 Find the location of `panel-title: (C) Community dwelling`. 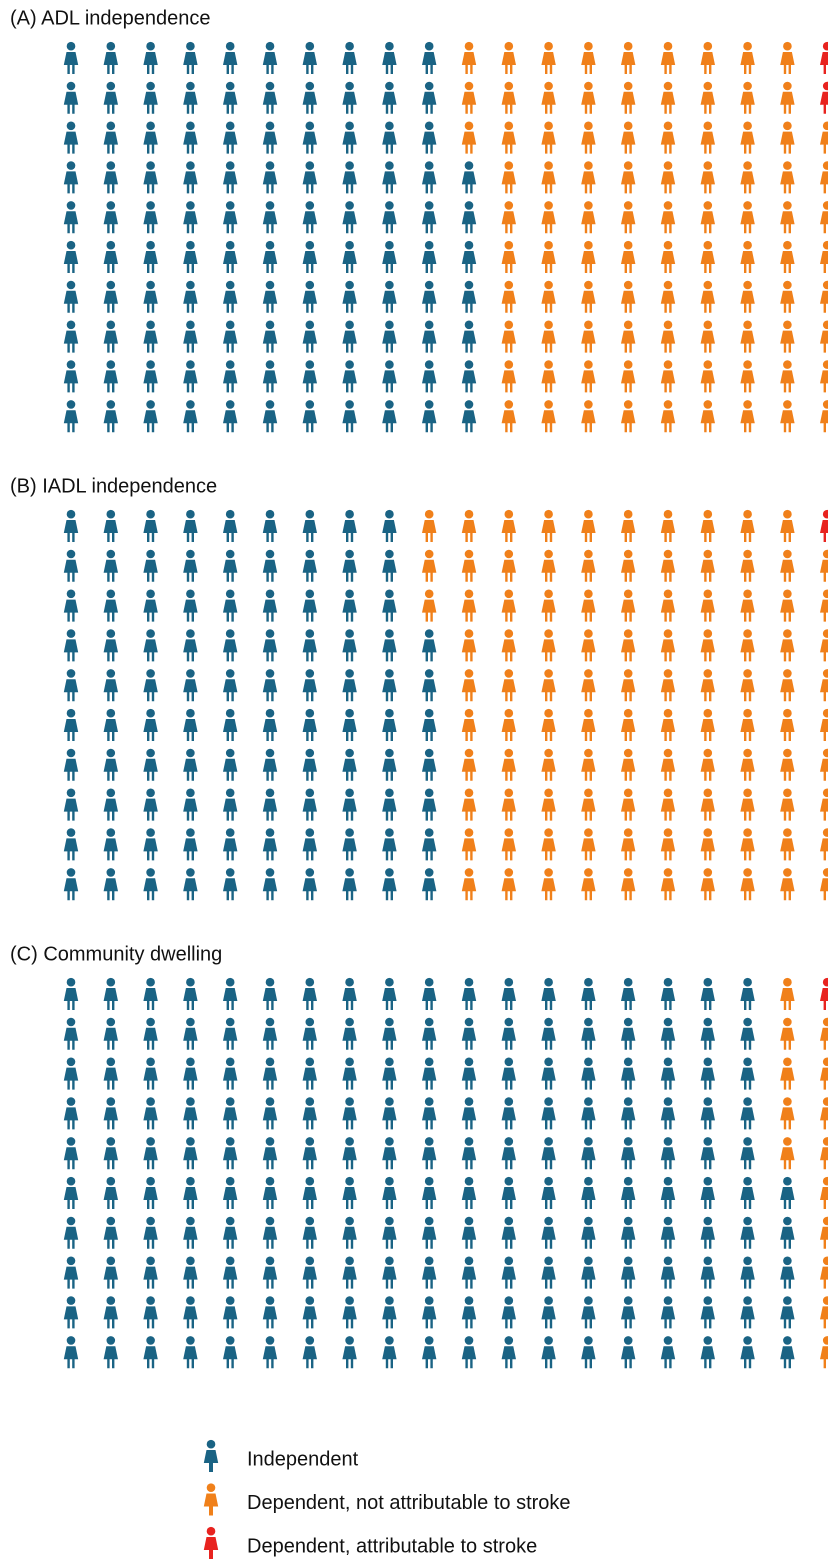

panel-title: (C) Community dwelling is located at coordinates (116, 954).